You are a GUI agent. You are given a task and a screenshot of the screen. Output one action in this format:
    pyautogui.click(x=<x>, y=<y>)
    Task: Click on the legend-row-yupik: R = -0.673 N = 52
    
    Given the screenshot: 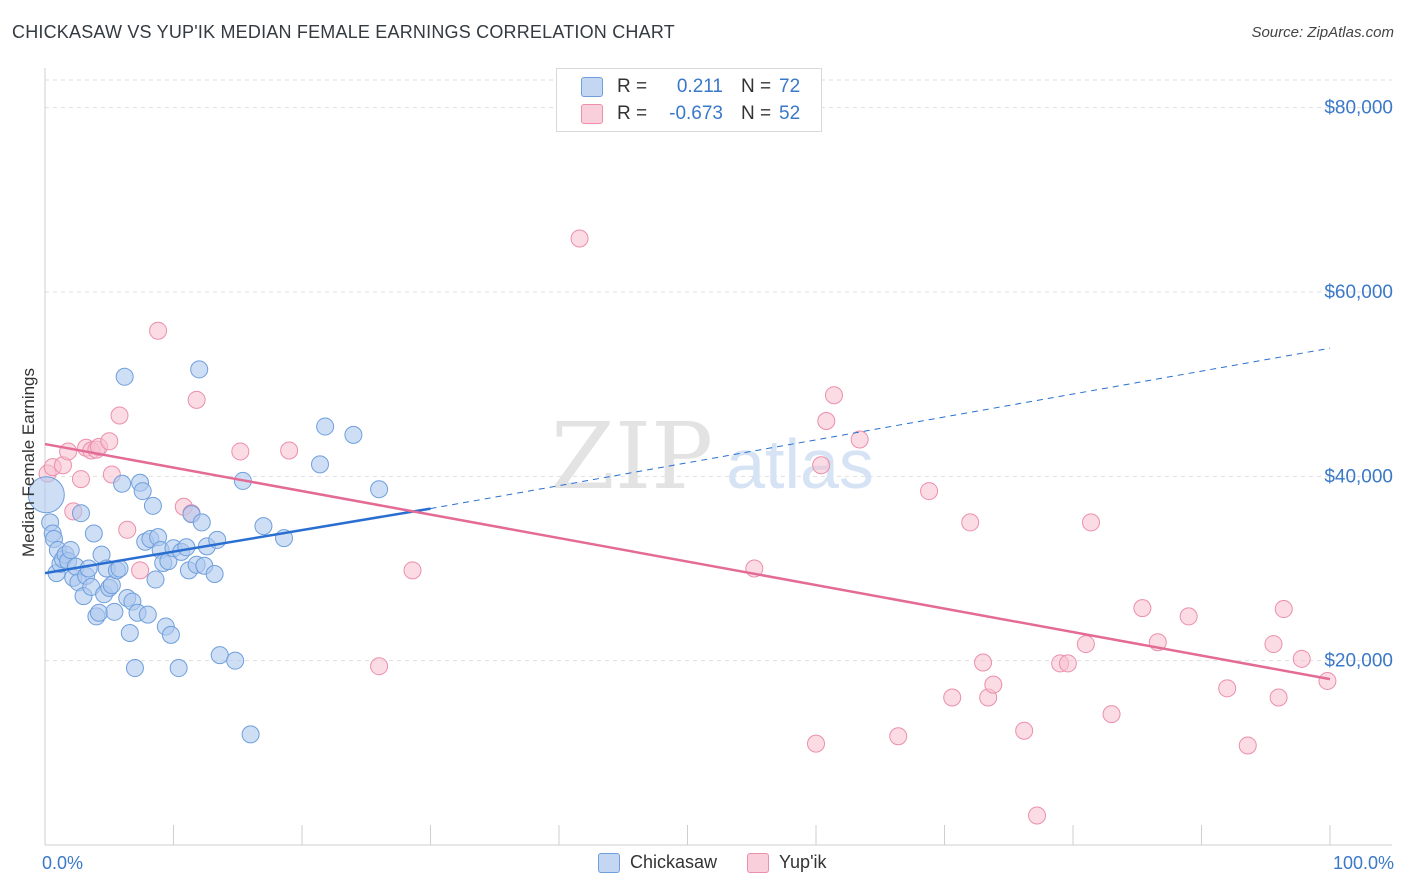 What is the action you would take?
    pyautogui.click(x=690, y=114)
    